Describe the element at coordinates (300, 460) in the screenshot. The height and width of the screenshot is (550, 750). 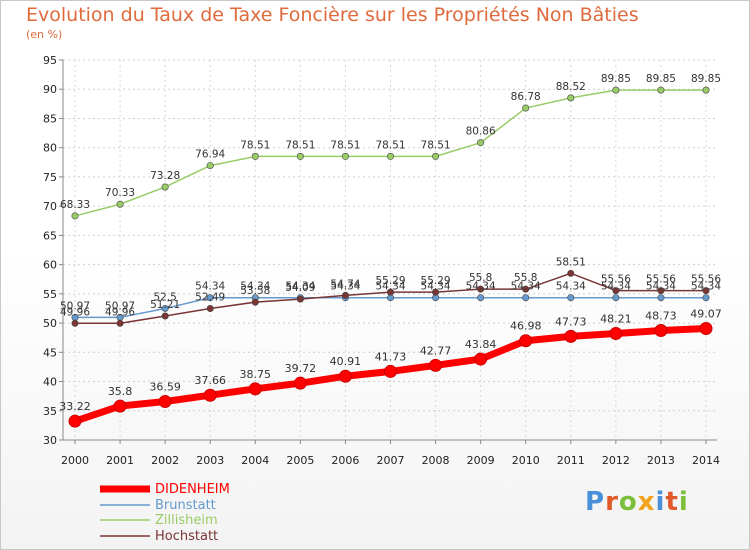
I see `x-tick-label: 2005` at that location.